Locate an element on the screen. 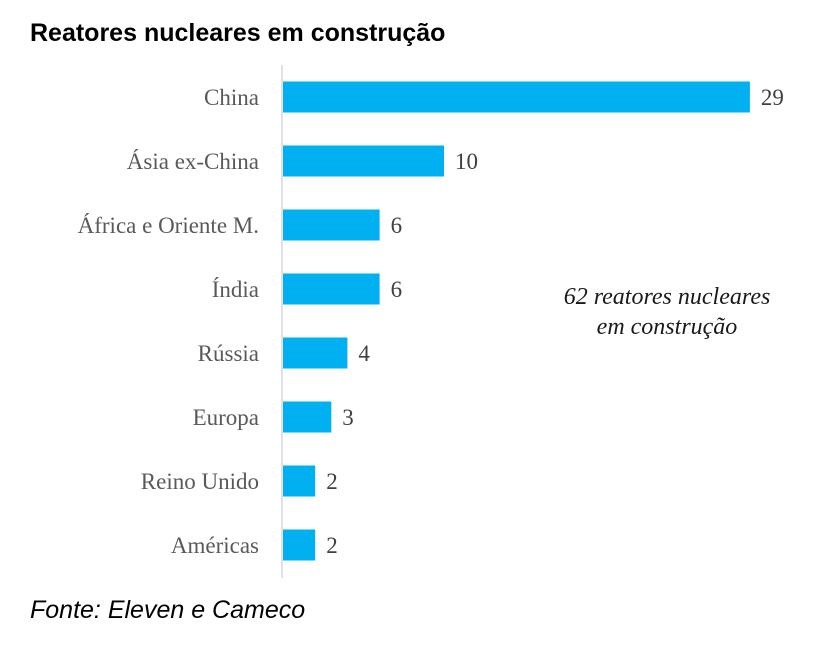 The width and height of the screenshot is (834, 654). category-label-6: Reino Unido is located at coordinates (200, 481).